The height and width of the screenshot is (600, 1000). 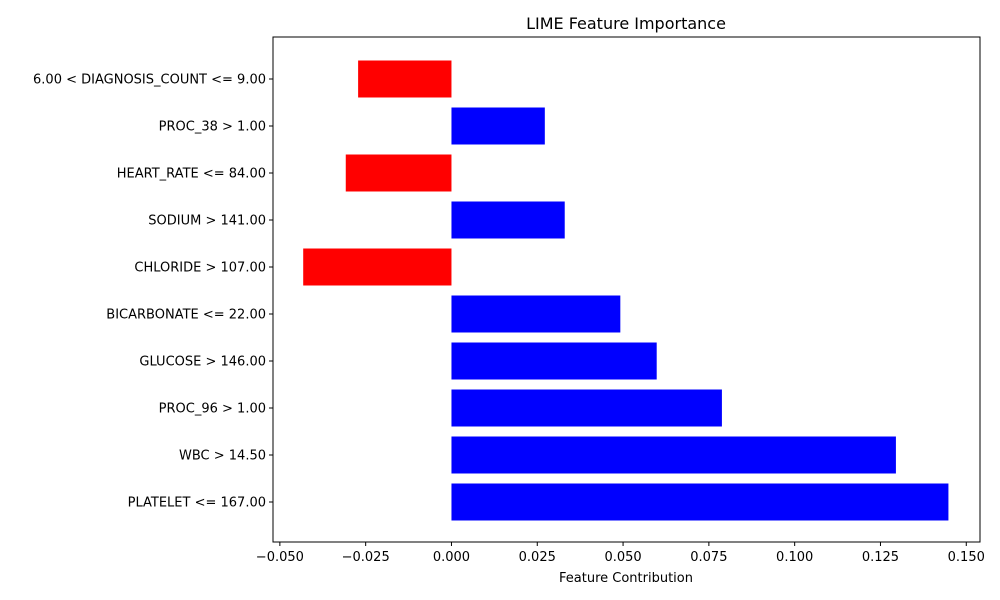 I want to click on x-tick-label: 0.050, so click(x=622, y=557).